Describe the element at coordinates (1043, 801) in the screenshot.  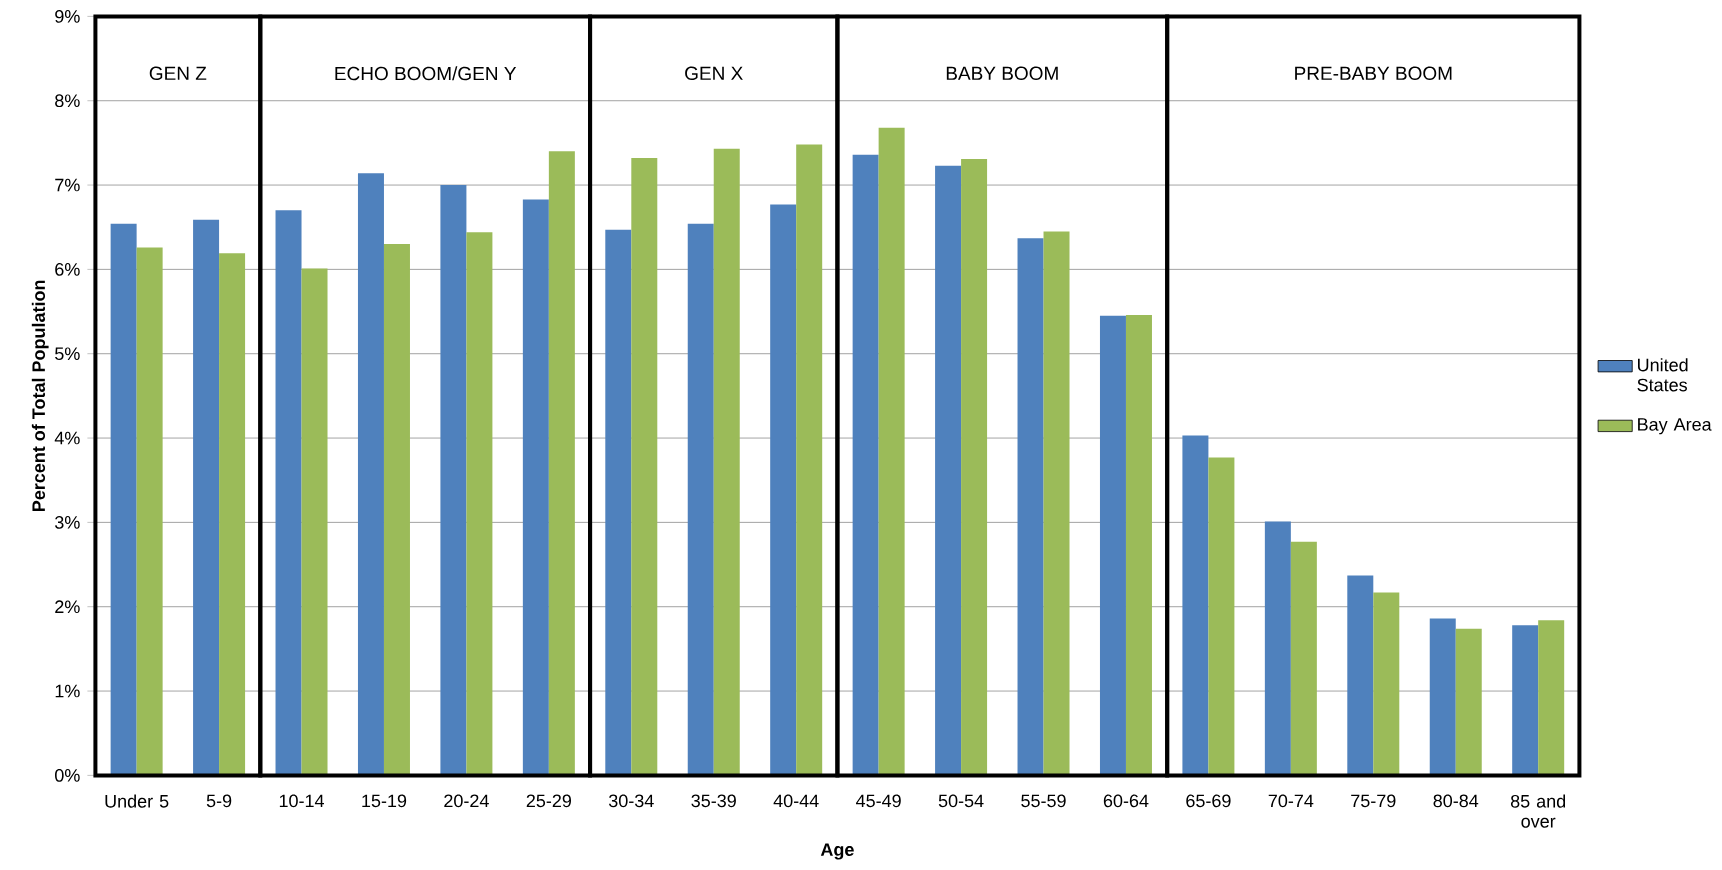
I see `x-tick-label: 55-59` at that location.